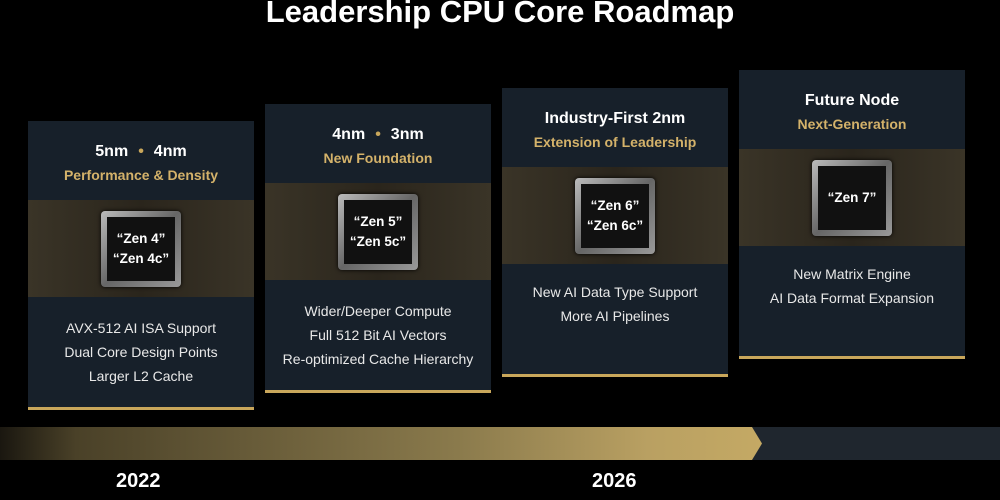 This screenshot has height=500, width=1000. Describe the element at coordinates (141, 328) in the screenshot. I see `feature: AVX-512 AI ISA Support` at that location.